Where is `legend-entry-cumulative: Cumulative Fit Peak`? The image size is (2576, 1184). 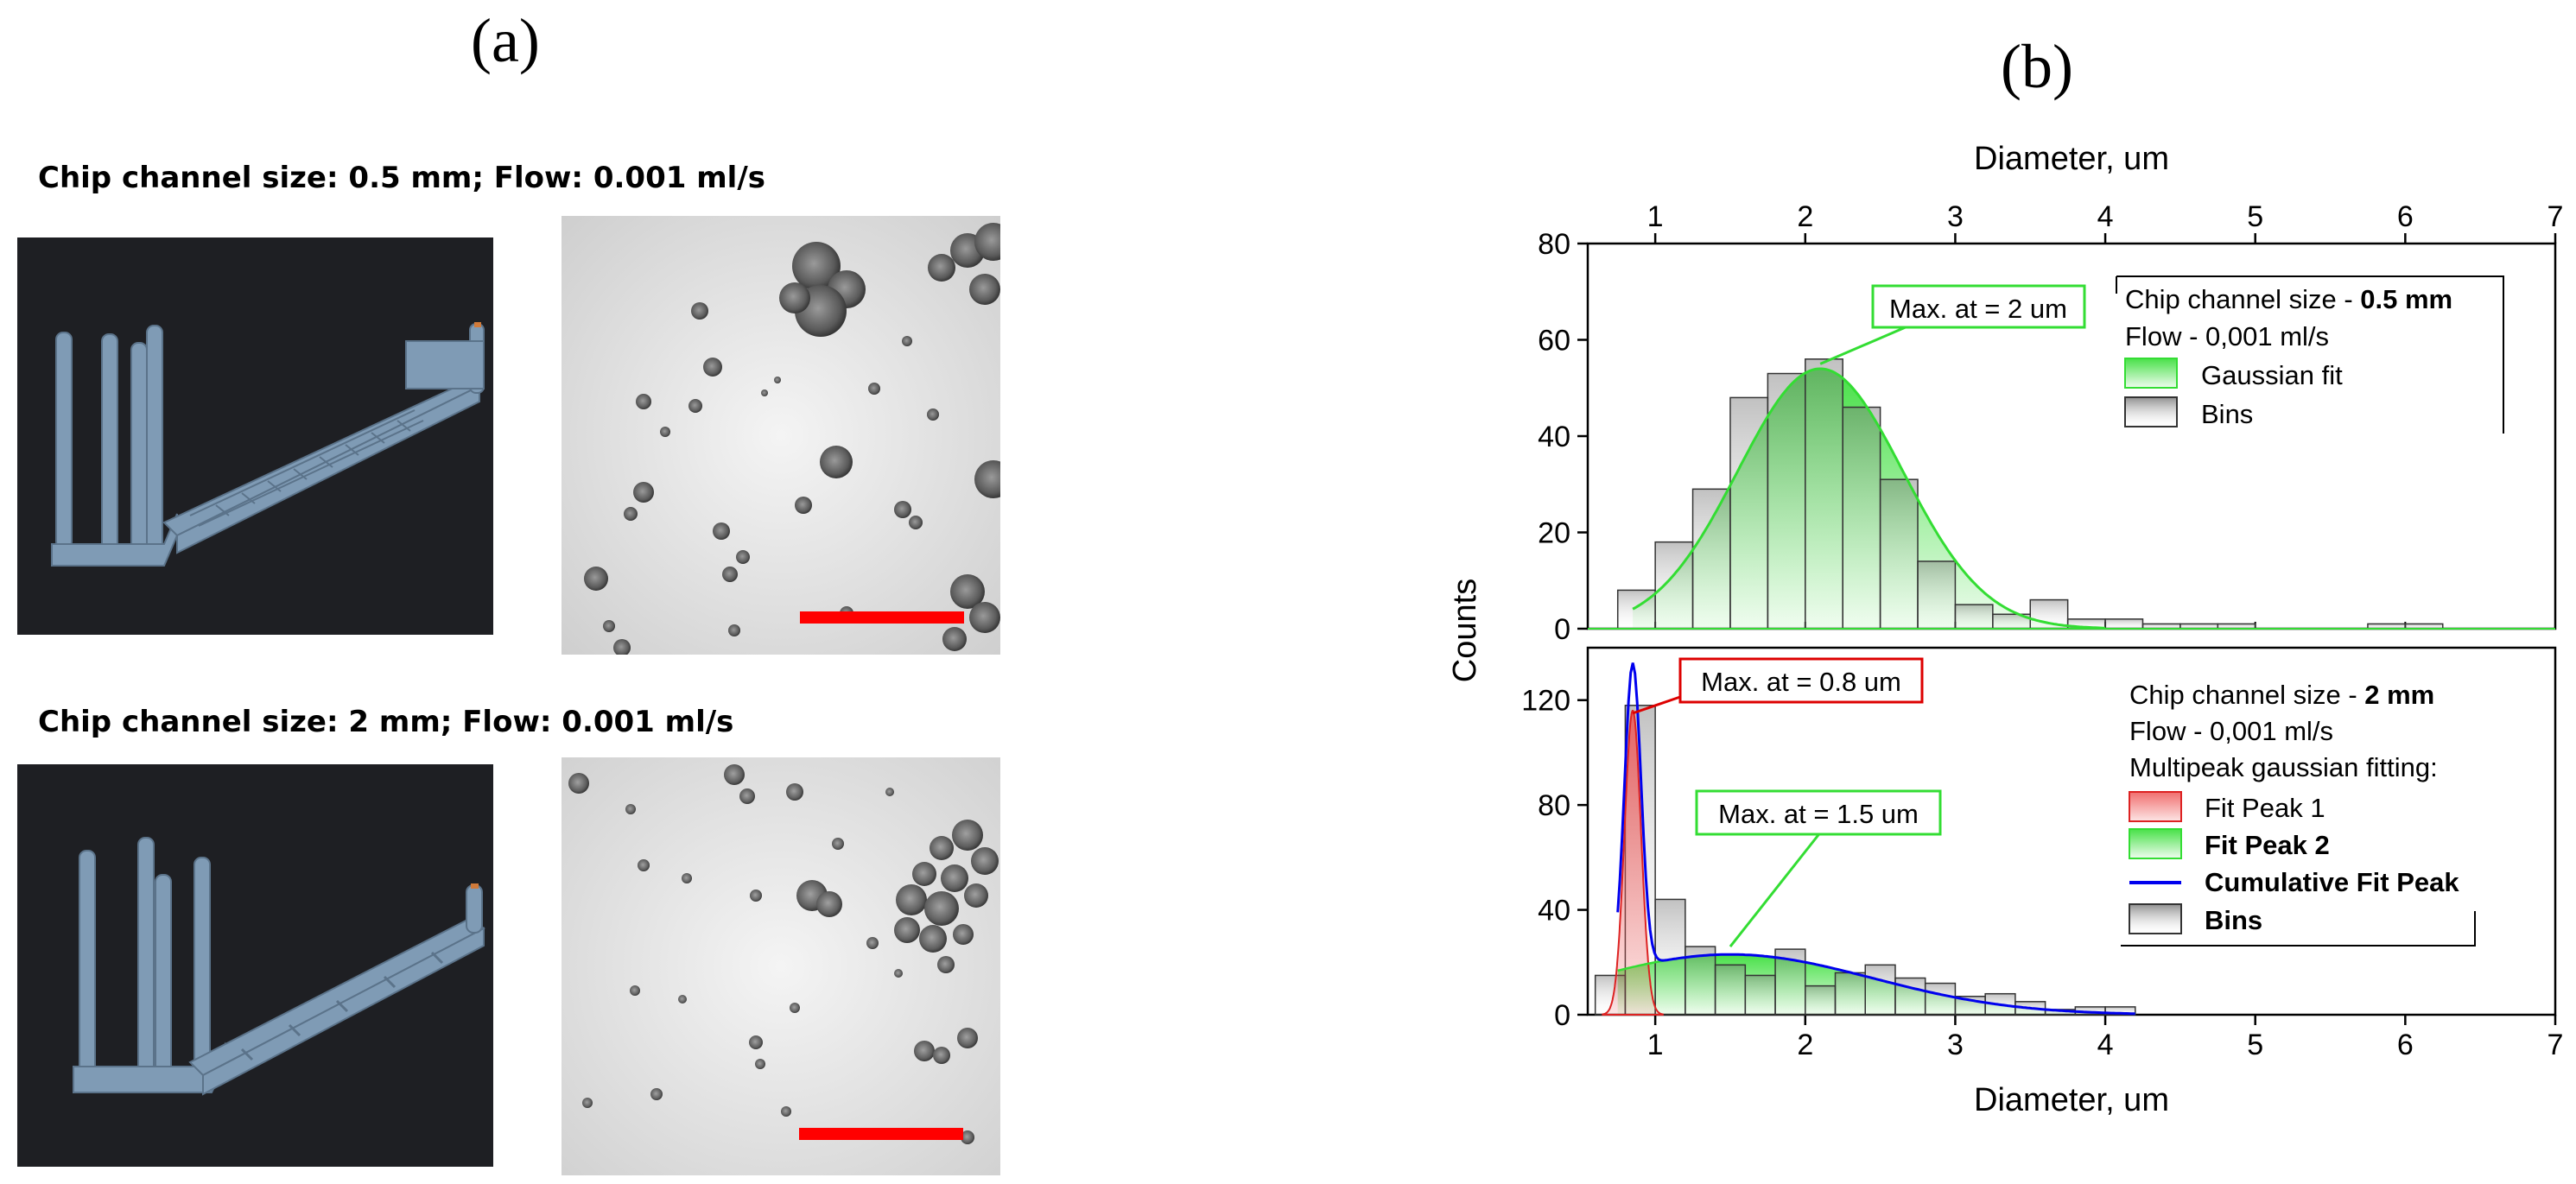
legend-entry-cumulative: Cumulative Fit Peak is located at coordinates (2332, 882).